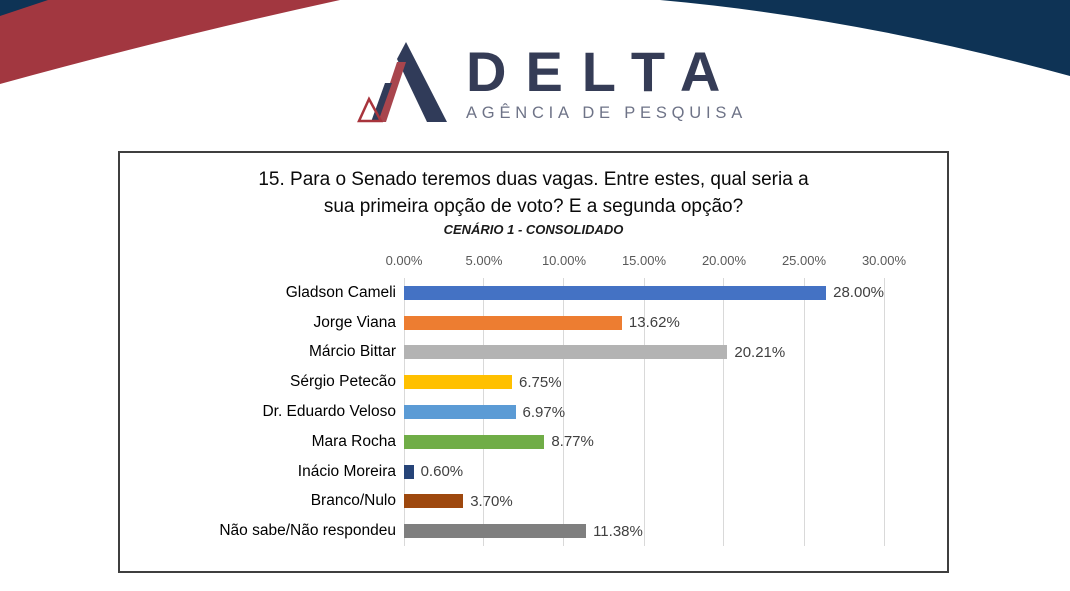 The width and height of the screenshot is (1070, 591). I want to click on x-axis-tick-label: 10.00%, so click(564, 260).